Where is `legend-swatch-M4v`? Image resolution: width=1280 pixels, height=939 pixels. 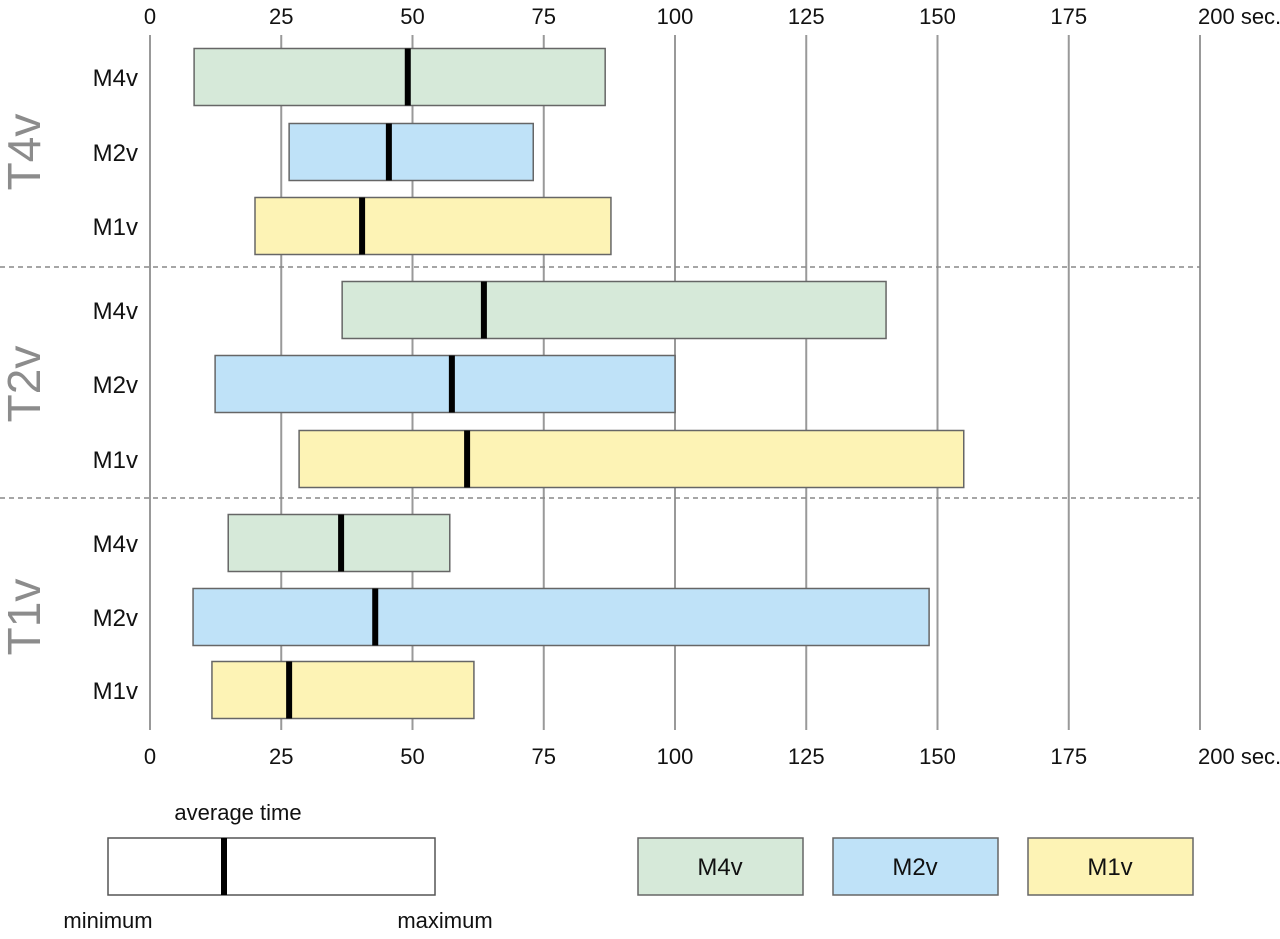
legend-swatch-M4v is located at coordinates (720, 866).